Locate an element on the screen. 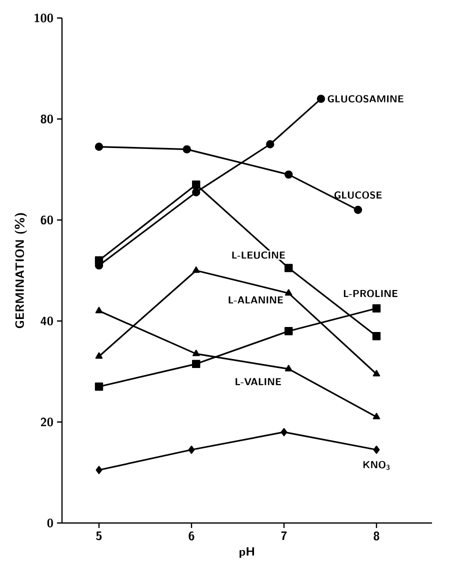 The image size is (462, 571). y-tick-label: 0 is located at coordinates (50, 523).